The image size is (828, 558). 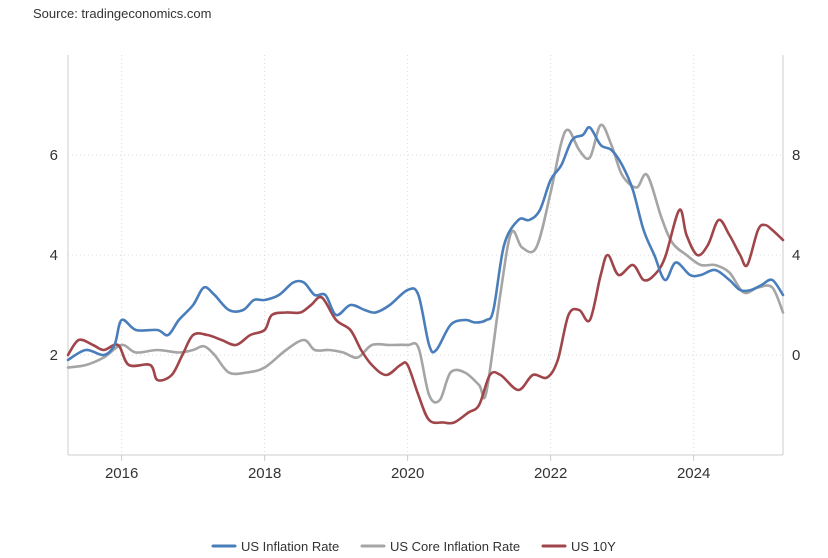 I want to click on legend-label-us-10y: US 10Y, so click(x=593, y=546).